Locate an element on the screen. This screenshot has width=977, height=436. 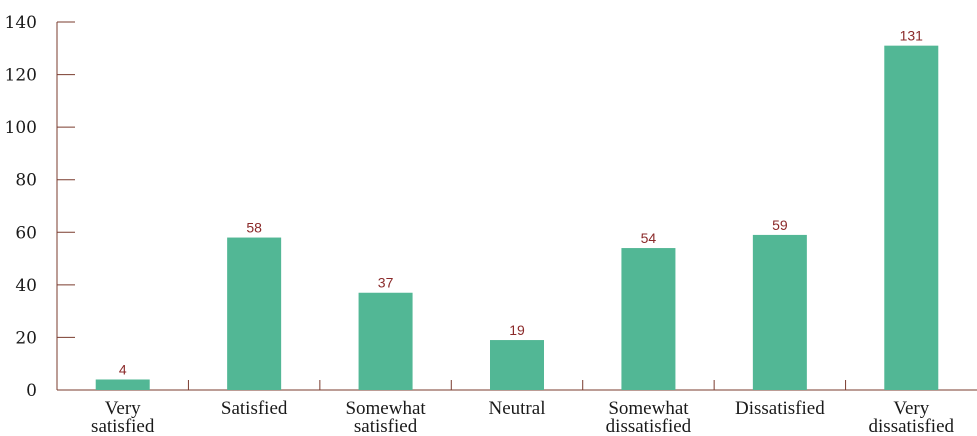
x-tick-label: Satisfied is located at coordinates (254, 408).